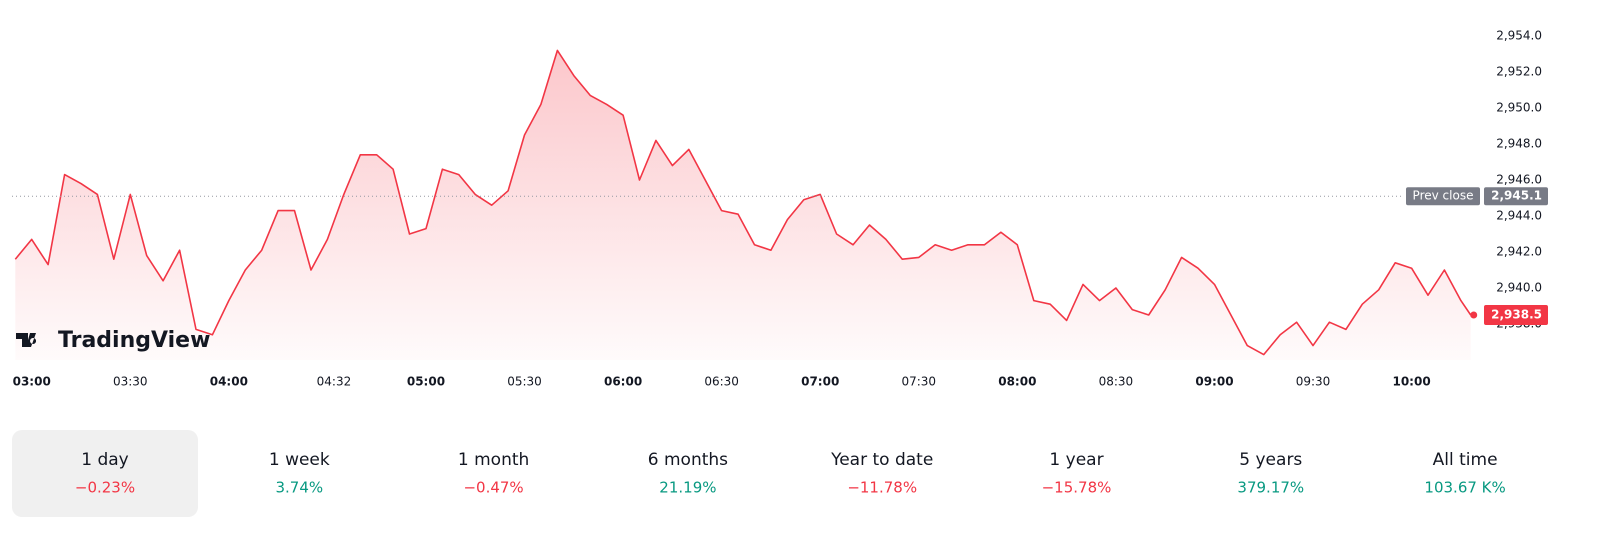  Describe the element at coordinates (1519, 252) in the screenshot. I see `y-tick-label: 2,942.0` at that location.